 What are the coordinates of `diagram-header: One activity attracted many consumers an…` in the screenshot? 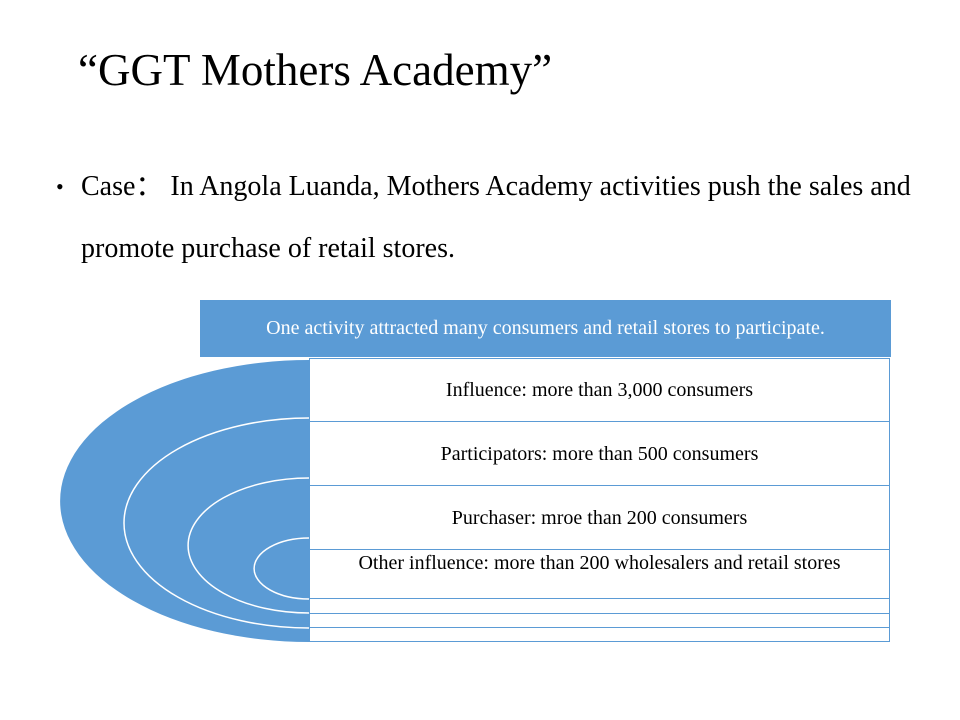 It's located at (545, 328).